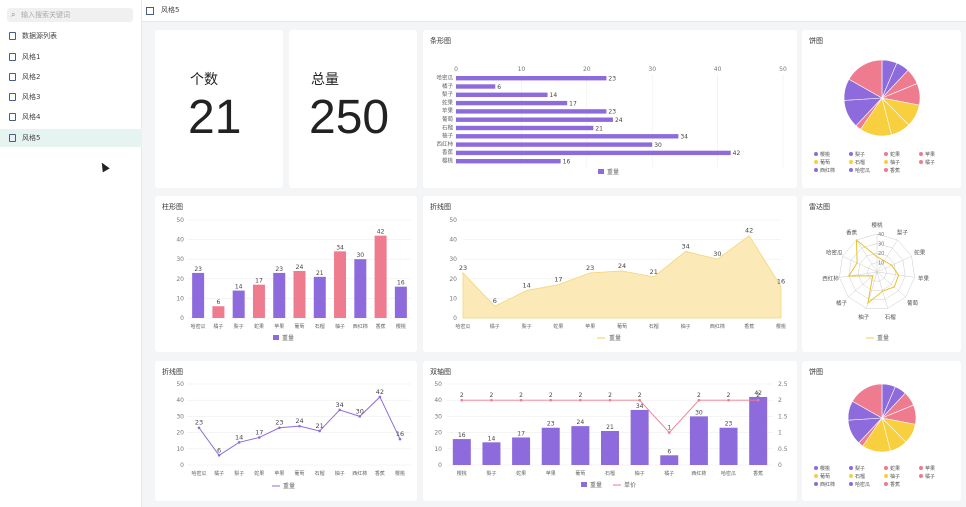 This screenshot has height=507, width=966. Describe the element at coordinates (865, 79) in the screenshot. I see `pie-slice` at that location.